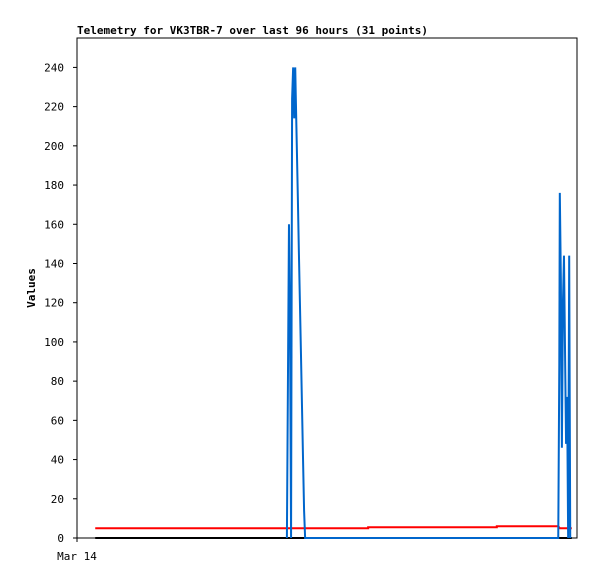  What do you see at coordinates (57, 381) in the screenshot?
I see `y-tick-label: 80` at bounding box center [57, 381].